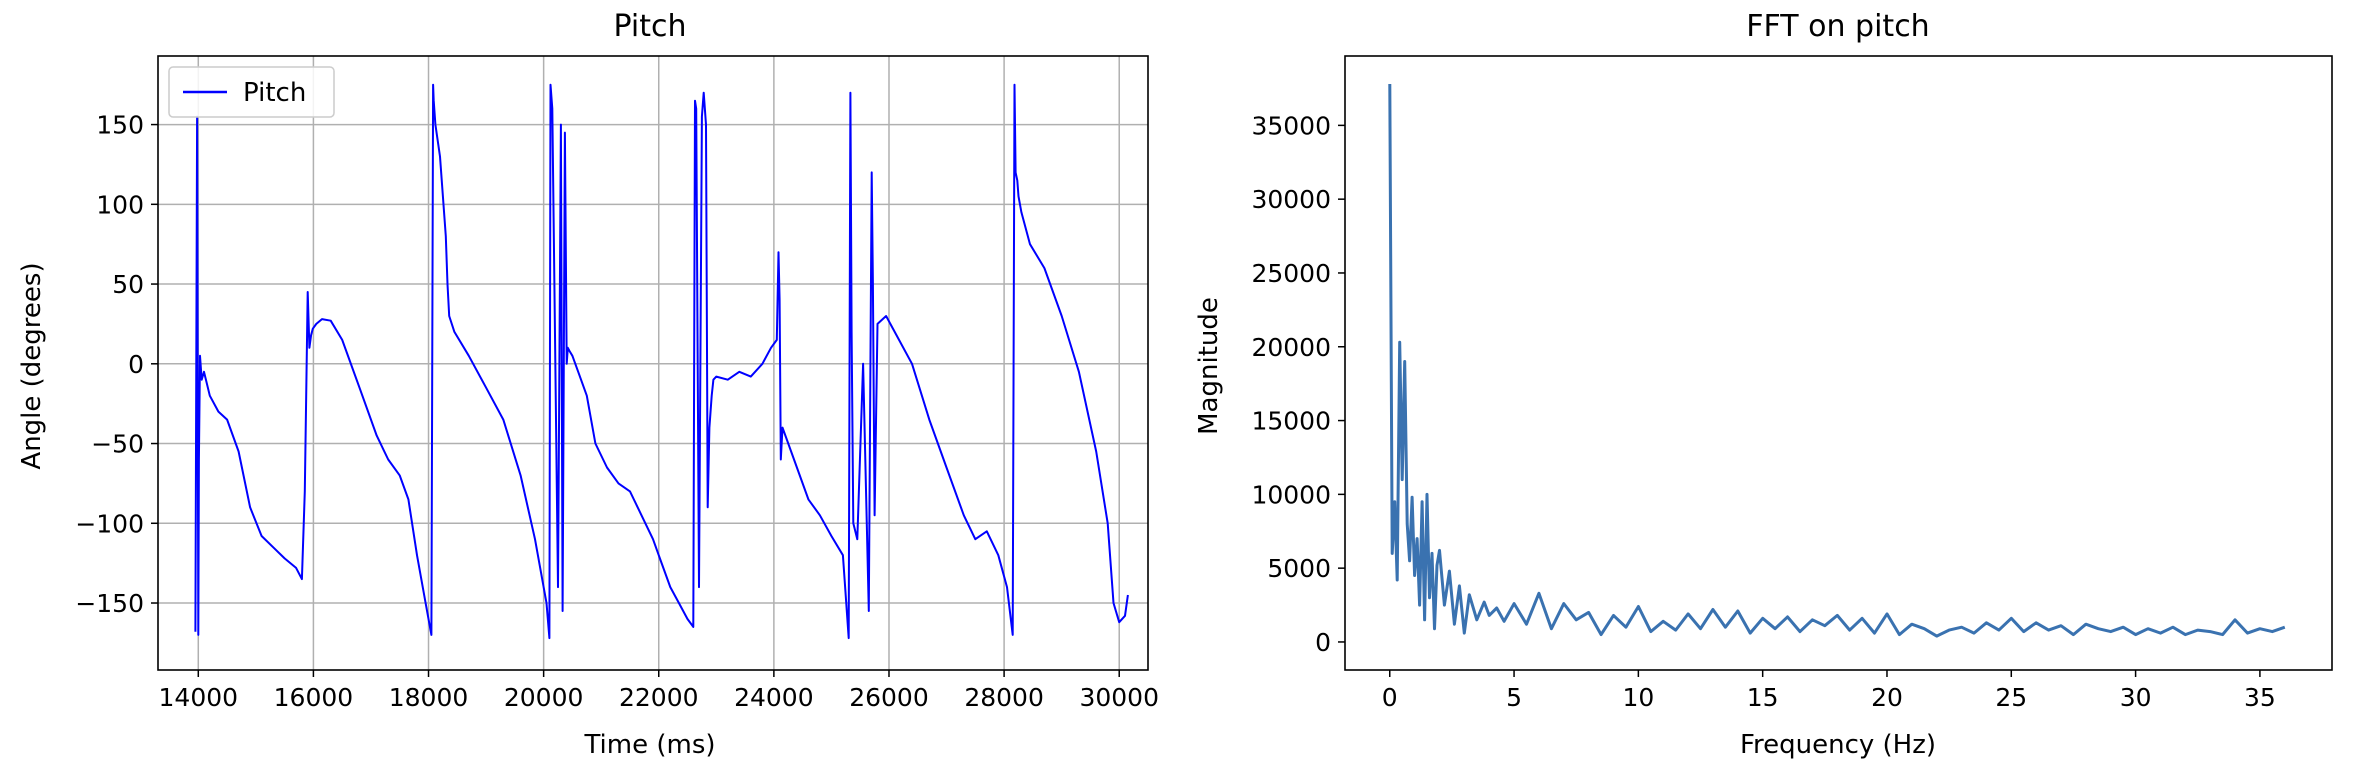  What do you see at coordinates (1763, 697) in the screenshot?
I see `x-tick-label: 15` at bounding box center [1763, 697].